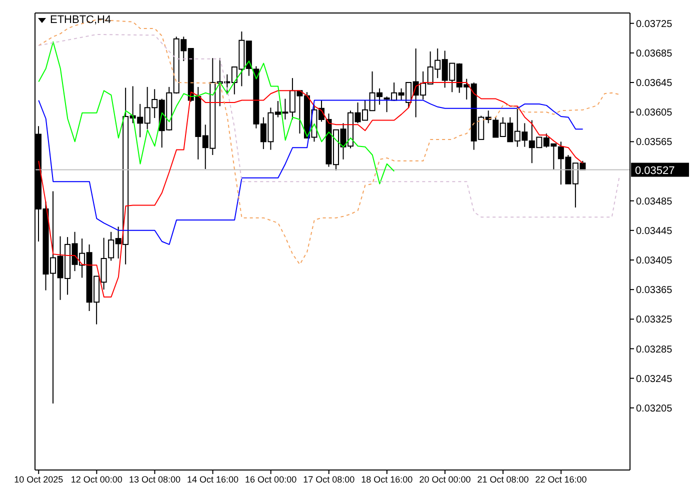 Image resolution: width=700 pixels, height=500 pixels. What do you see at coordinates (654, 113) in the screenshot?
I see `y-tick-label: 0.03605` at bounding box center [654, 113].